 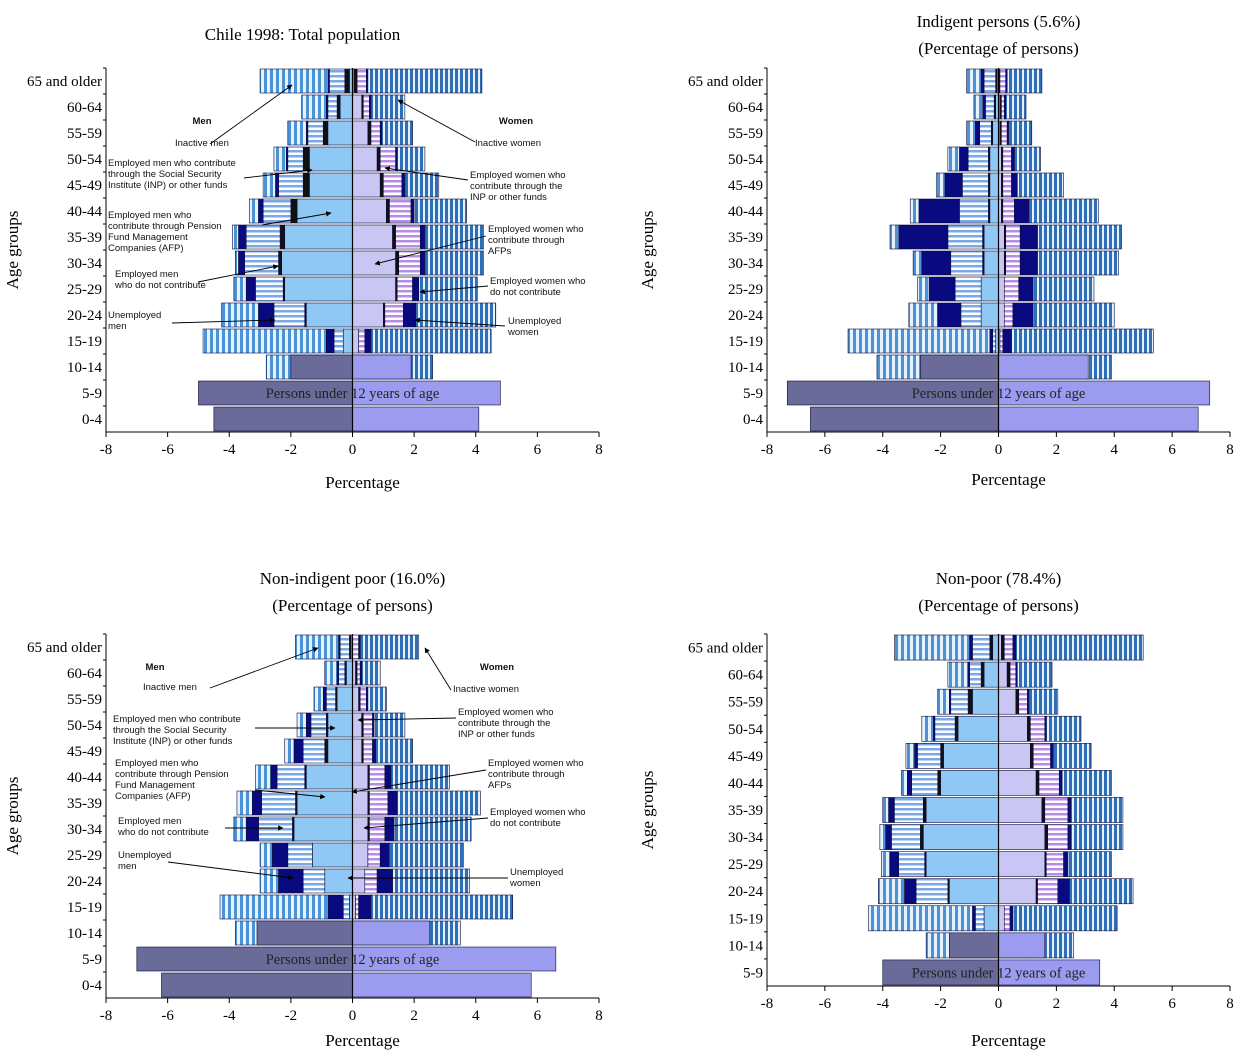 I want to click on y-tick-label: 30-34, so click(x=745, y=264).